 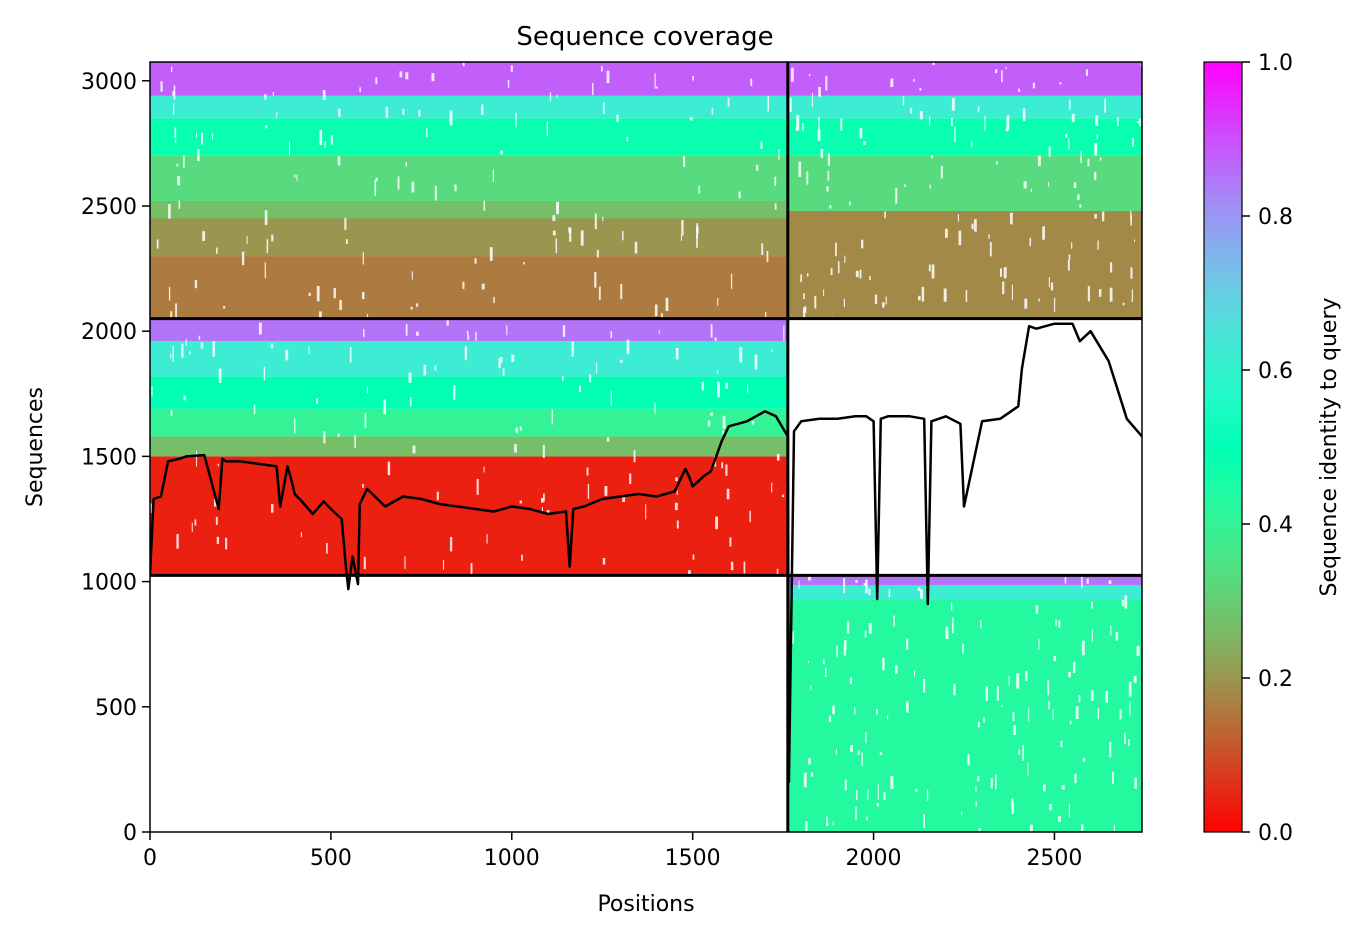 What do you see at coordinates (1275, 679) in the screenshot?
I see `colorbar-tick-label: 0.2` at bounding box center [1275, 679].